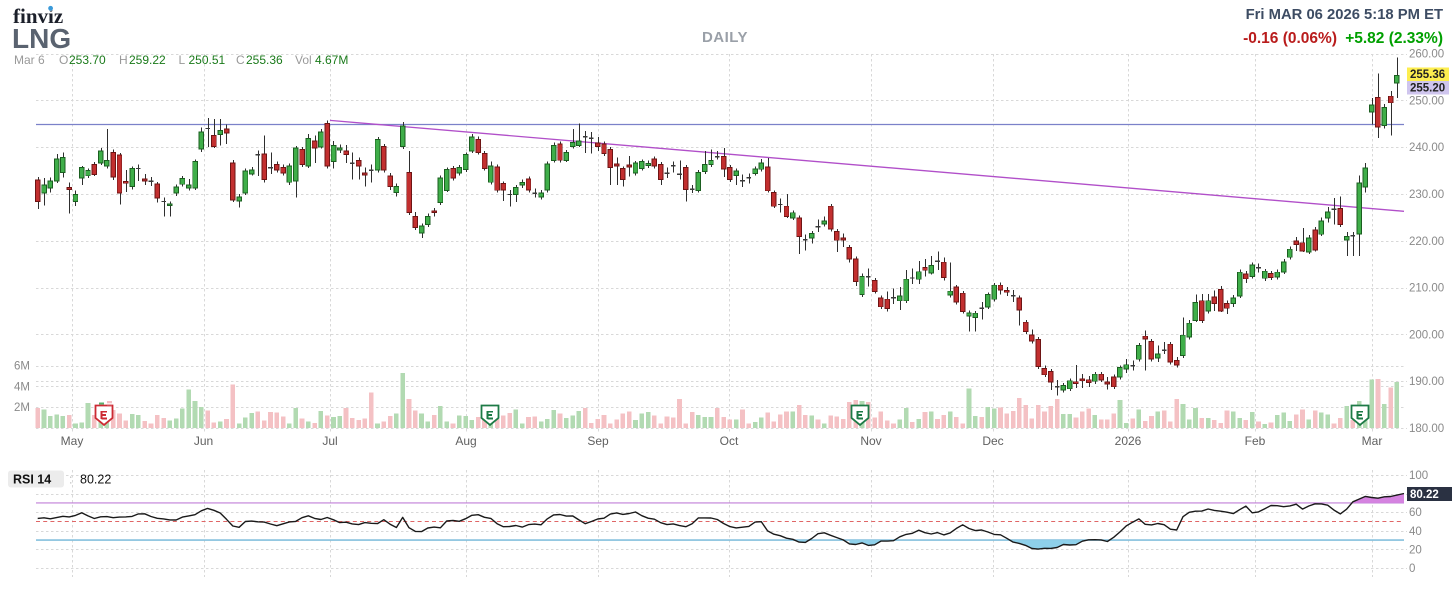 The width and height of the screenshot is (1456, 590). What do you see at coordinates (465, 441) in the screenshot?
I see `svg-text: Aug` at bounding box center [465, 441].